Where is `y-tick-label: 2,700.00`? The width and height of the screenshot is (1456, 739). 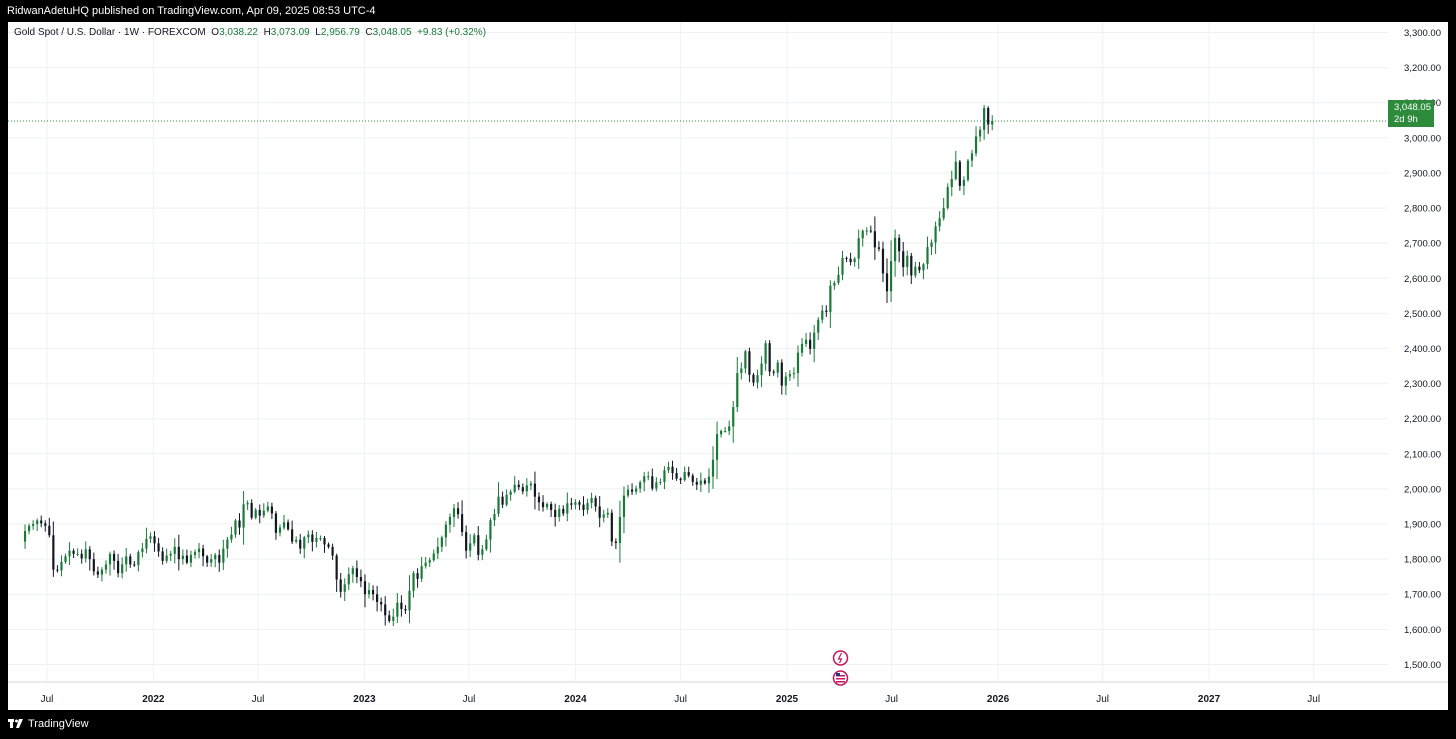
y-tick-label: 2,700.00 is located at coordinates (1422, 244).